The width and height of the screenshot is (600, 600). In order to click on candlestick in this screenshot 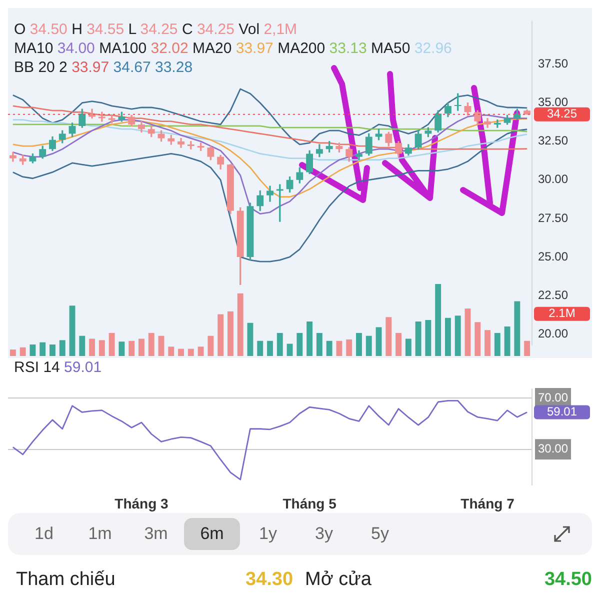, I will do `click(102, 117)`.